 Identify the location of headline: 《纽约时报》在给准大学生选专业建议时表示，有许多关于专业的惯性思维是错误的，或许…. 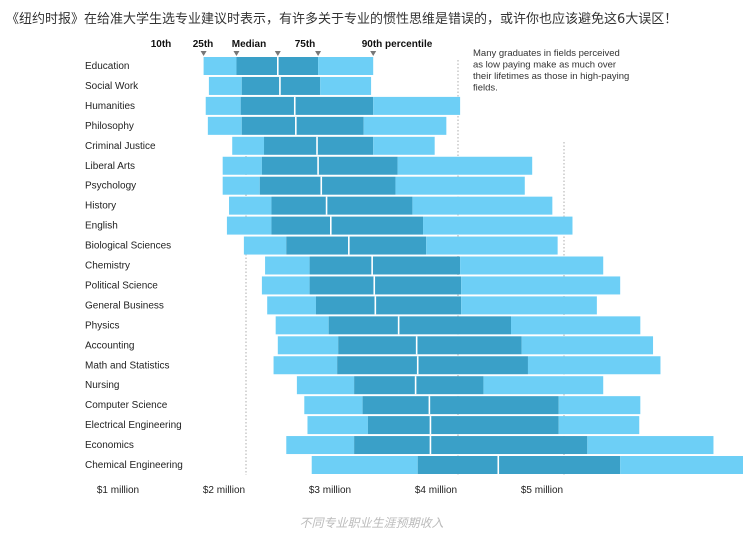
(342, 19).